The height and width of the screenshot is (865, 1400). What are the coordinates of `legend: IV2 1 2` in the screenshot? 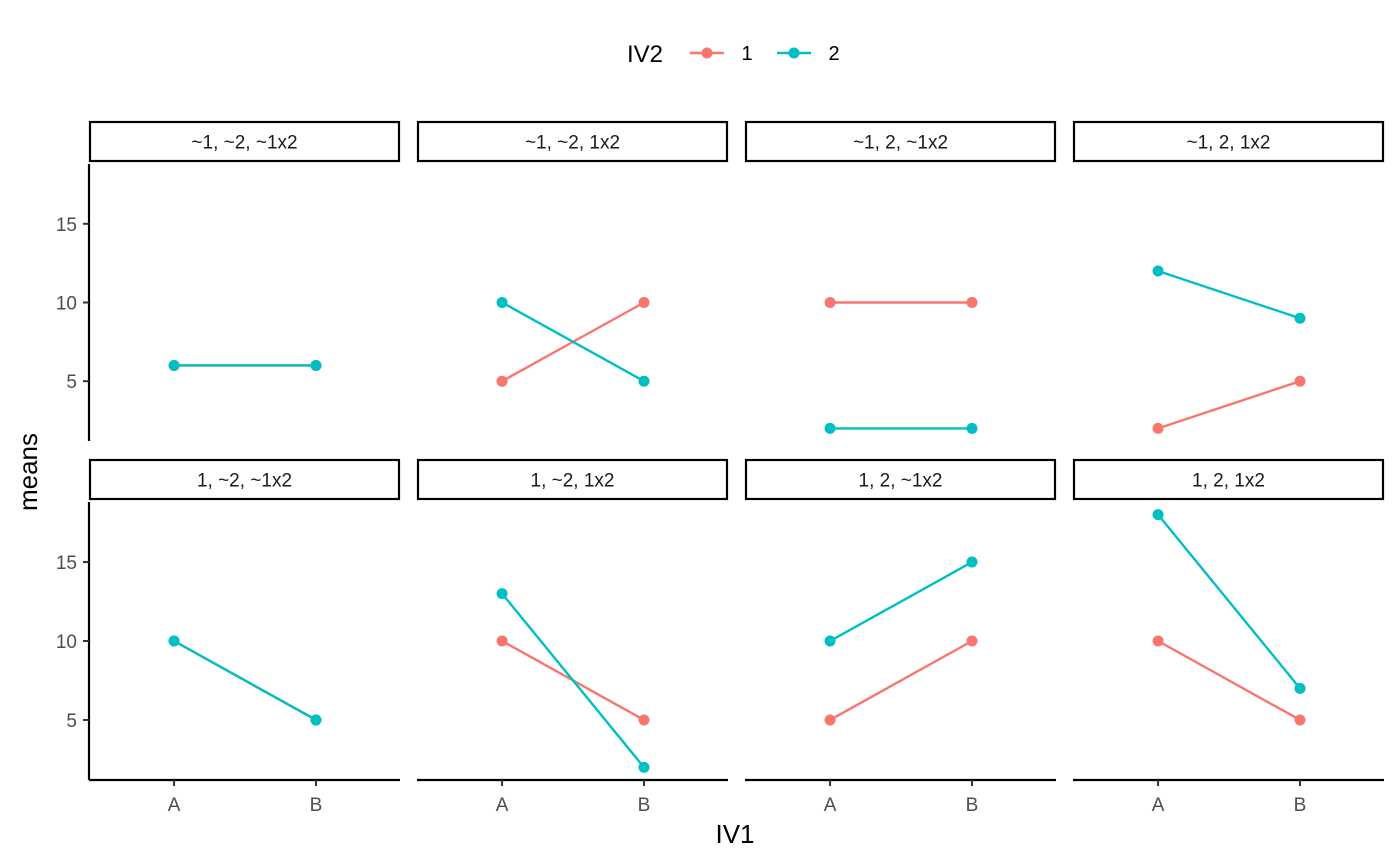 It's located at (733, 54).